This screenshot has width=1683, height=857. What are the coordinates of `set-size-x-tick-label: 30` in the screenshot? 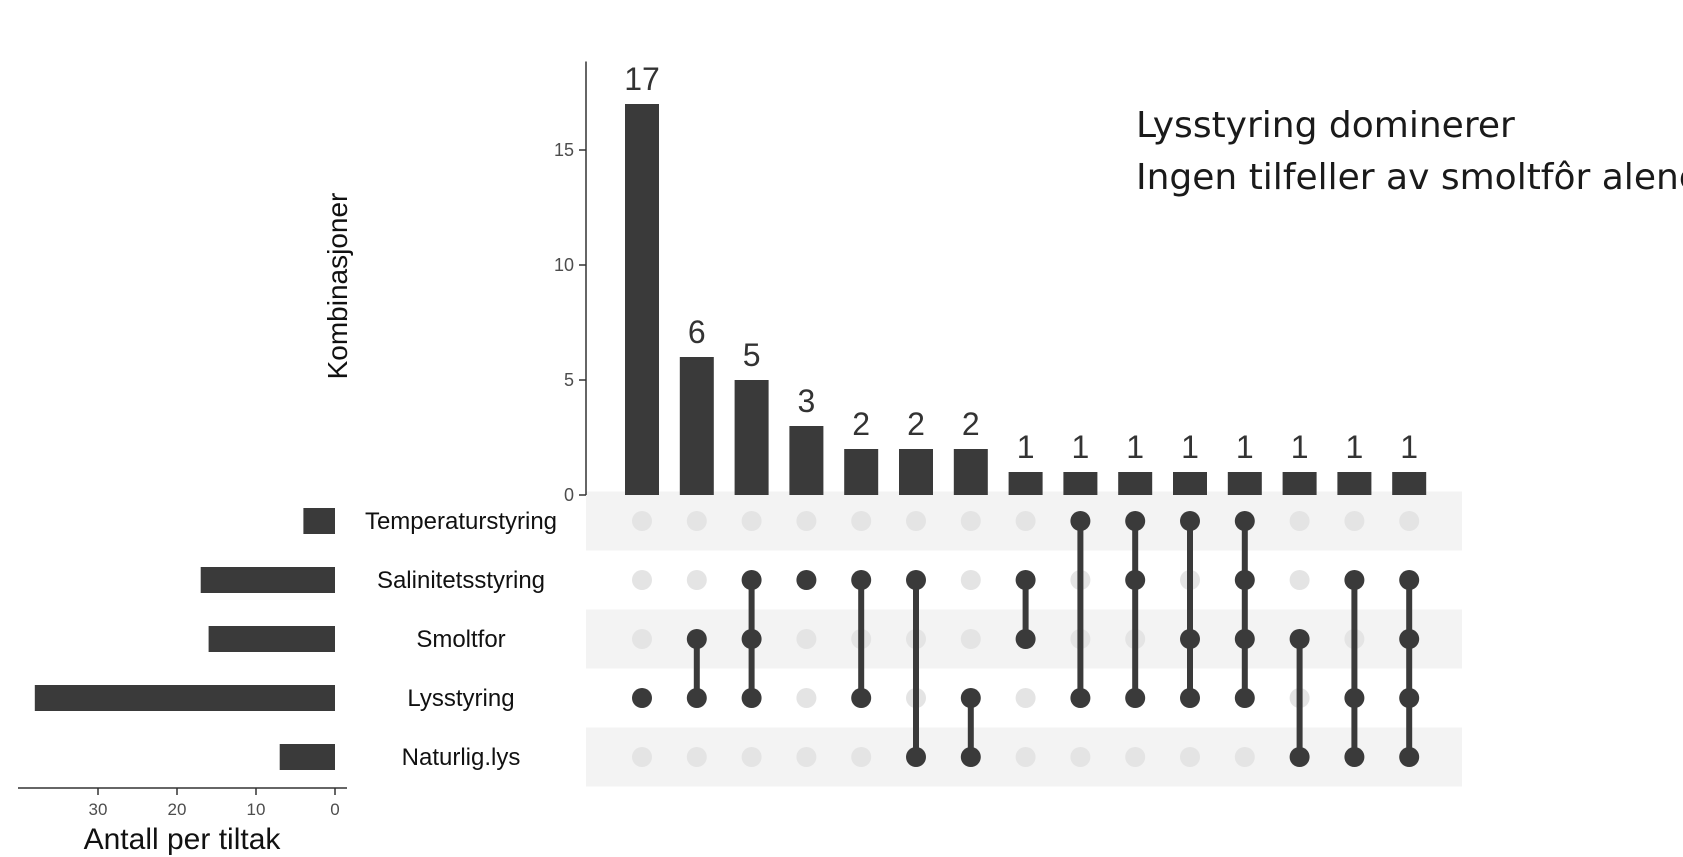 It's located at (98, 809).